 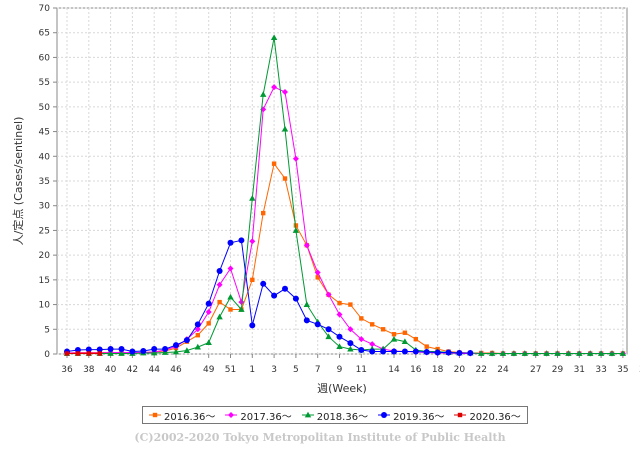 I want to click on x-tick-label: 20, so click(x=460, y=370).